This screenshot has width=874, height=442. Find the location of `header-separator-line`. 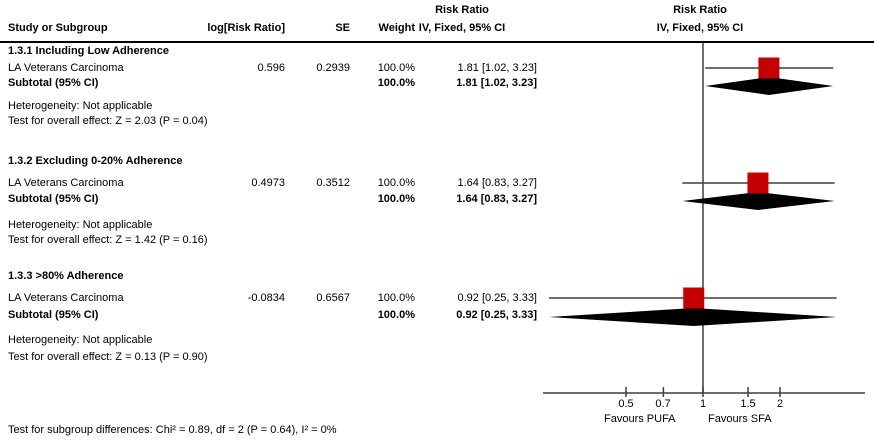

header-separator-line is located at coordinates (437, 42).